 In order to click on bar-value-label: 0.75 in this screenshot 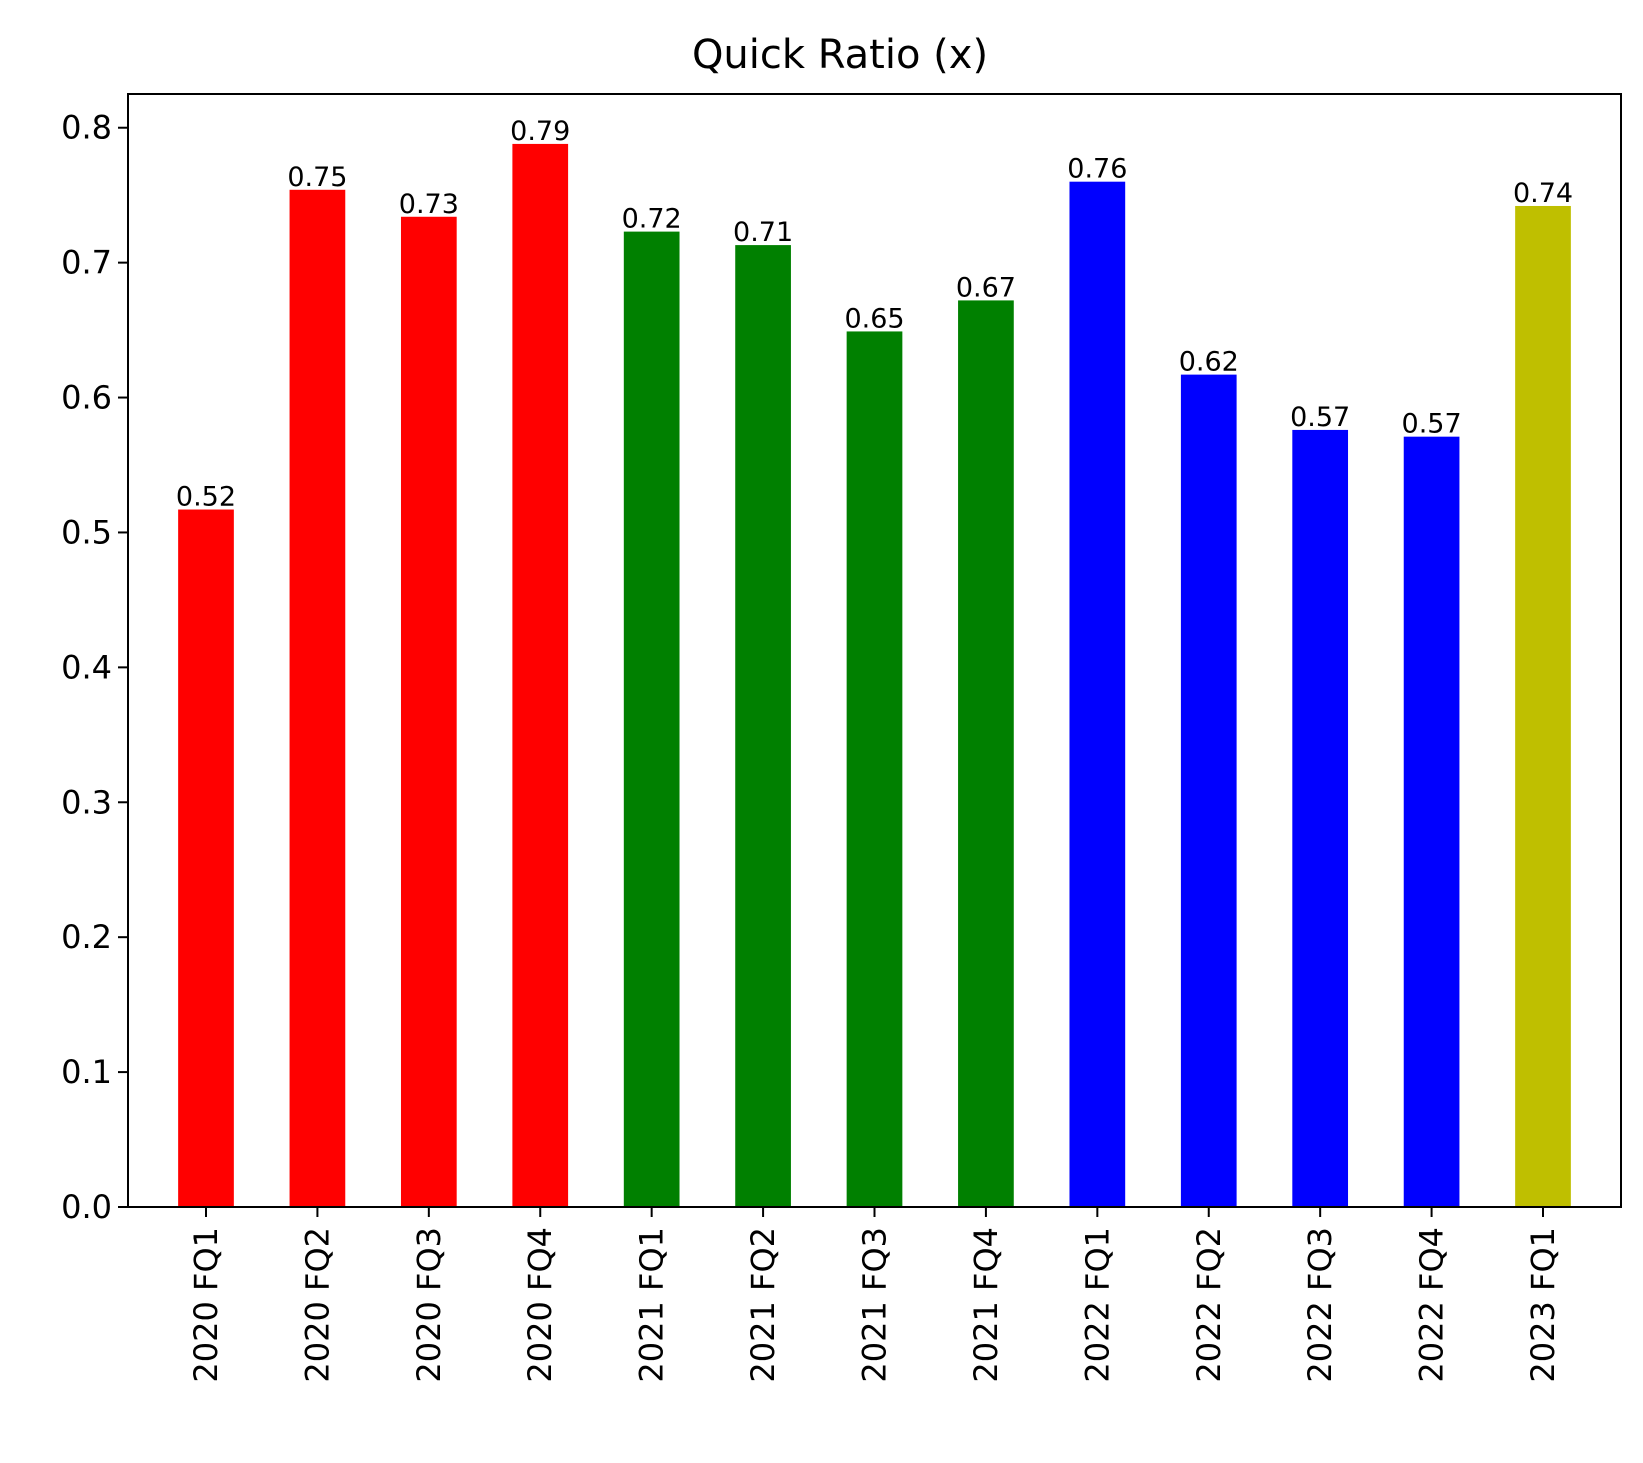, I will do `click(317, 177)`.